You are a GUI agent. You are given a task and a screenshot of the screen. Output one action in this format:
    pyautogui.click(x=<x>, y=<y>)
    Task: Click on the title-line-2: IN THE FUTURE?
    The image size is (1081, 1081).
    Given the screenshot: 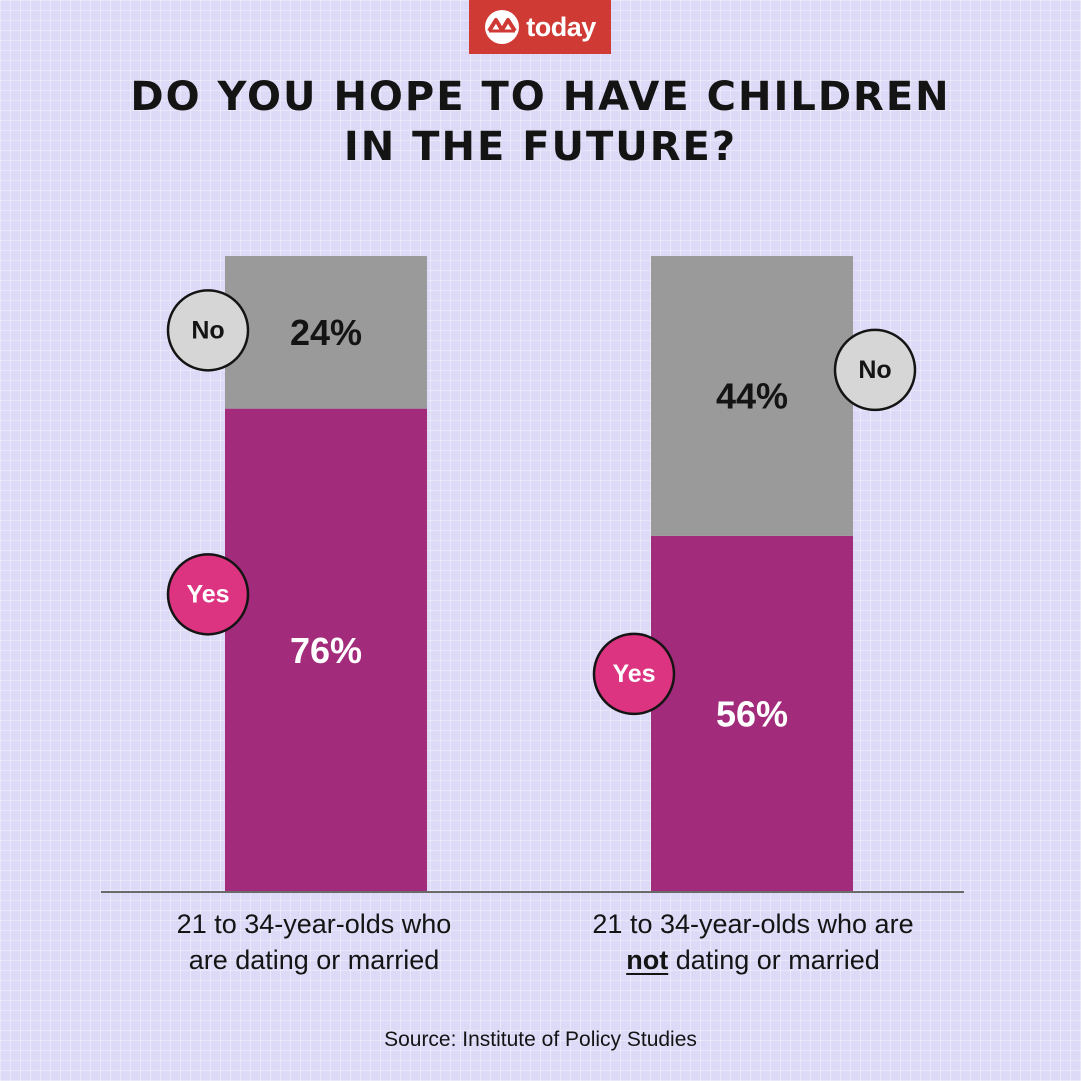 What is the action you would take?
    pyautogui.click(x=540, y=147)
    